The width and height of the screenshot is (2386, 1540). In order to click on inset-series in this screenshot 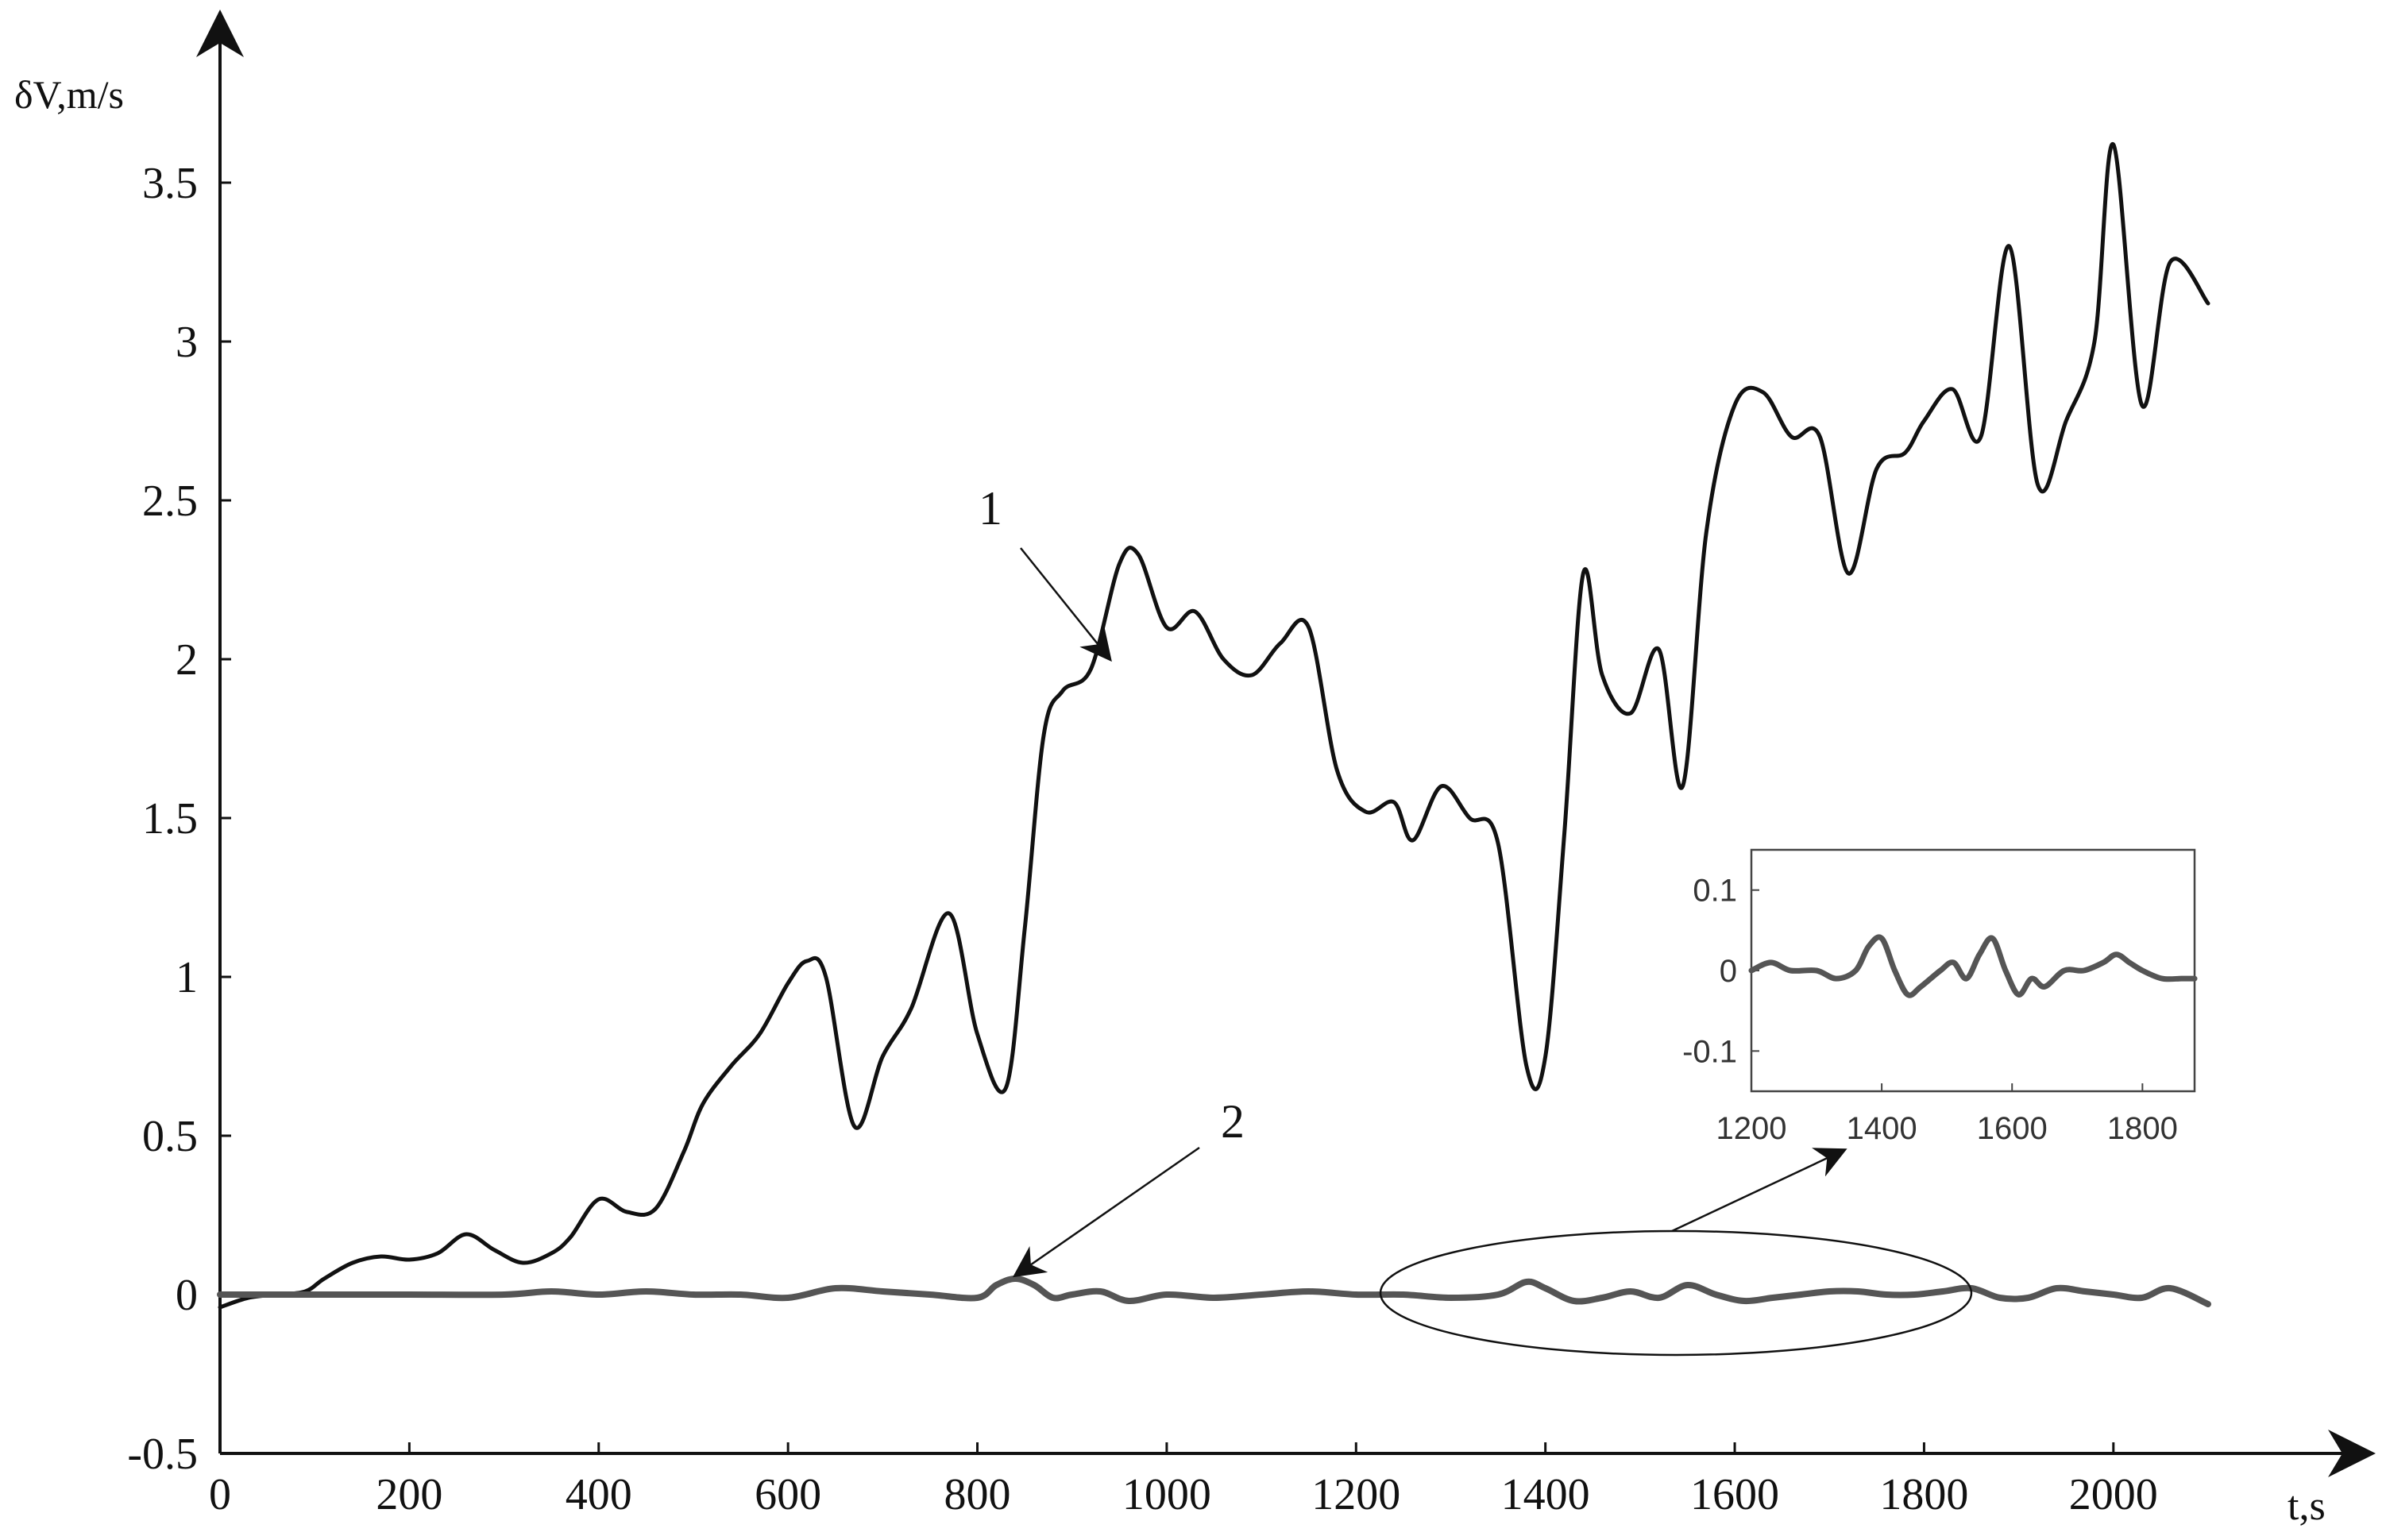, I will do `click(1973, 966)`.